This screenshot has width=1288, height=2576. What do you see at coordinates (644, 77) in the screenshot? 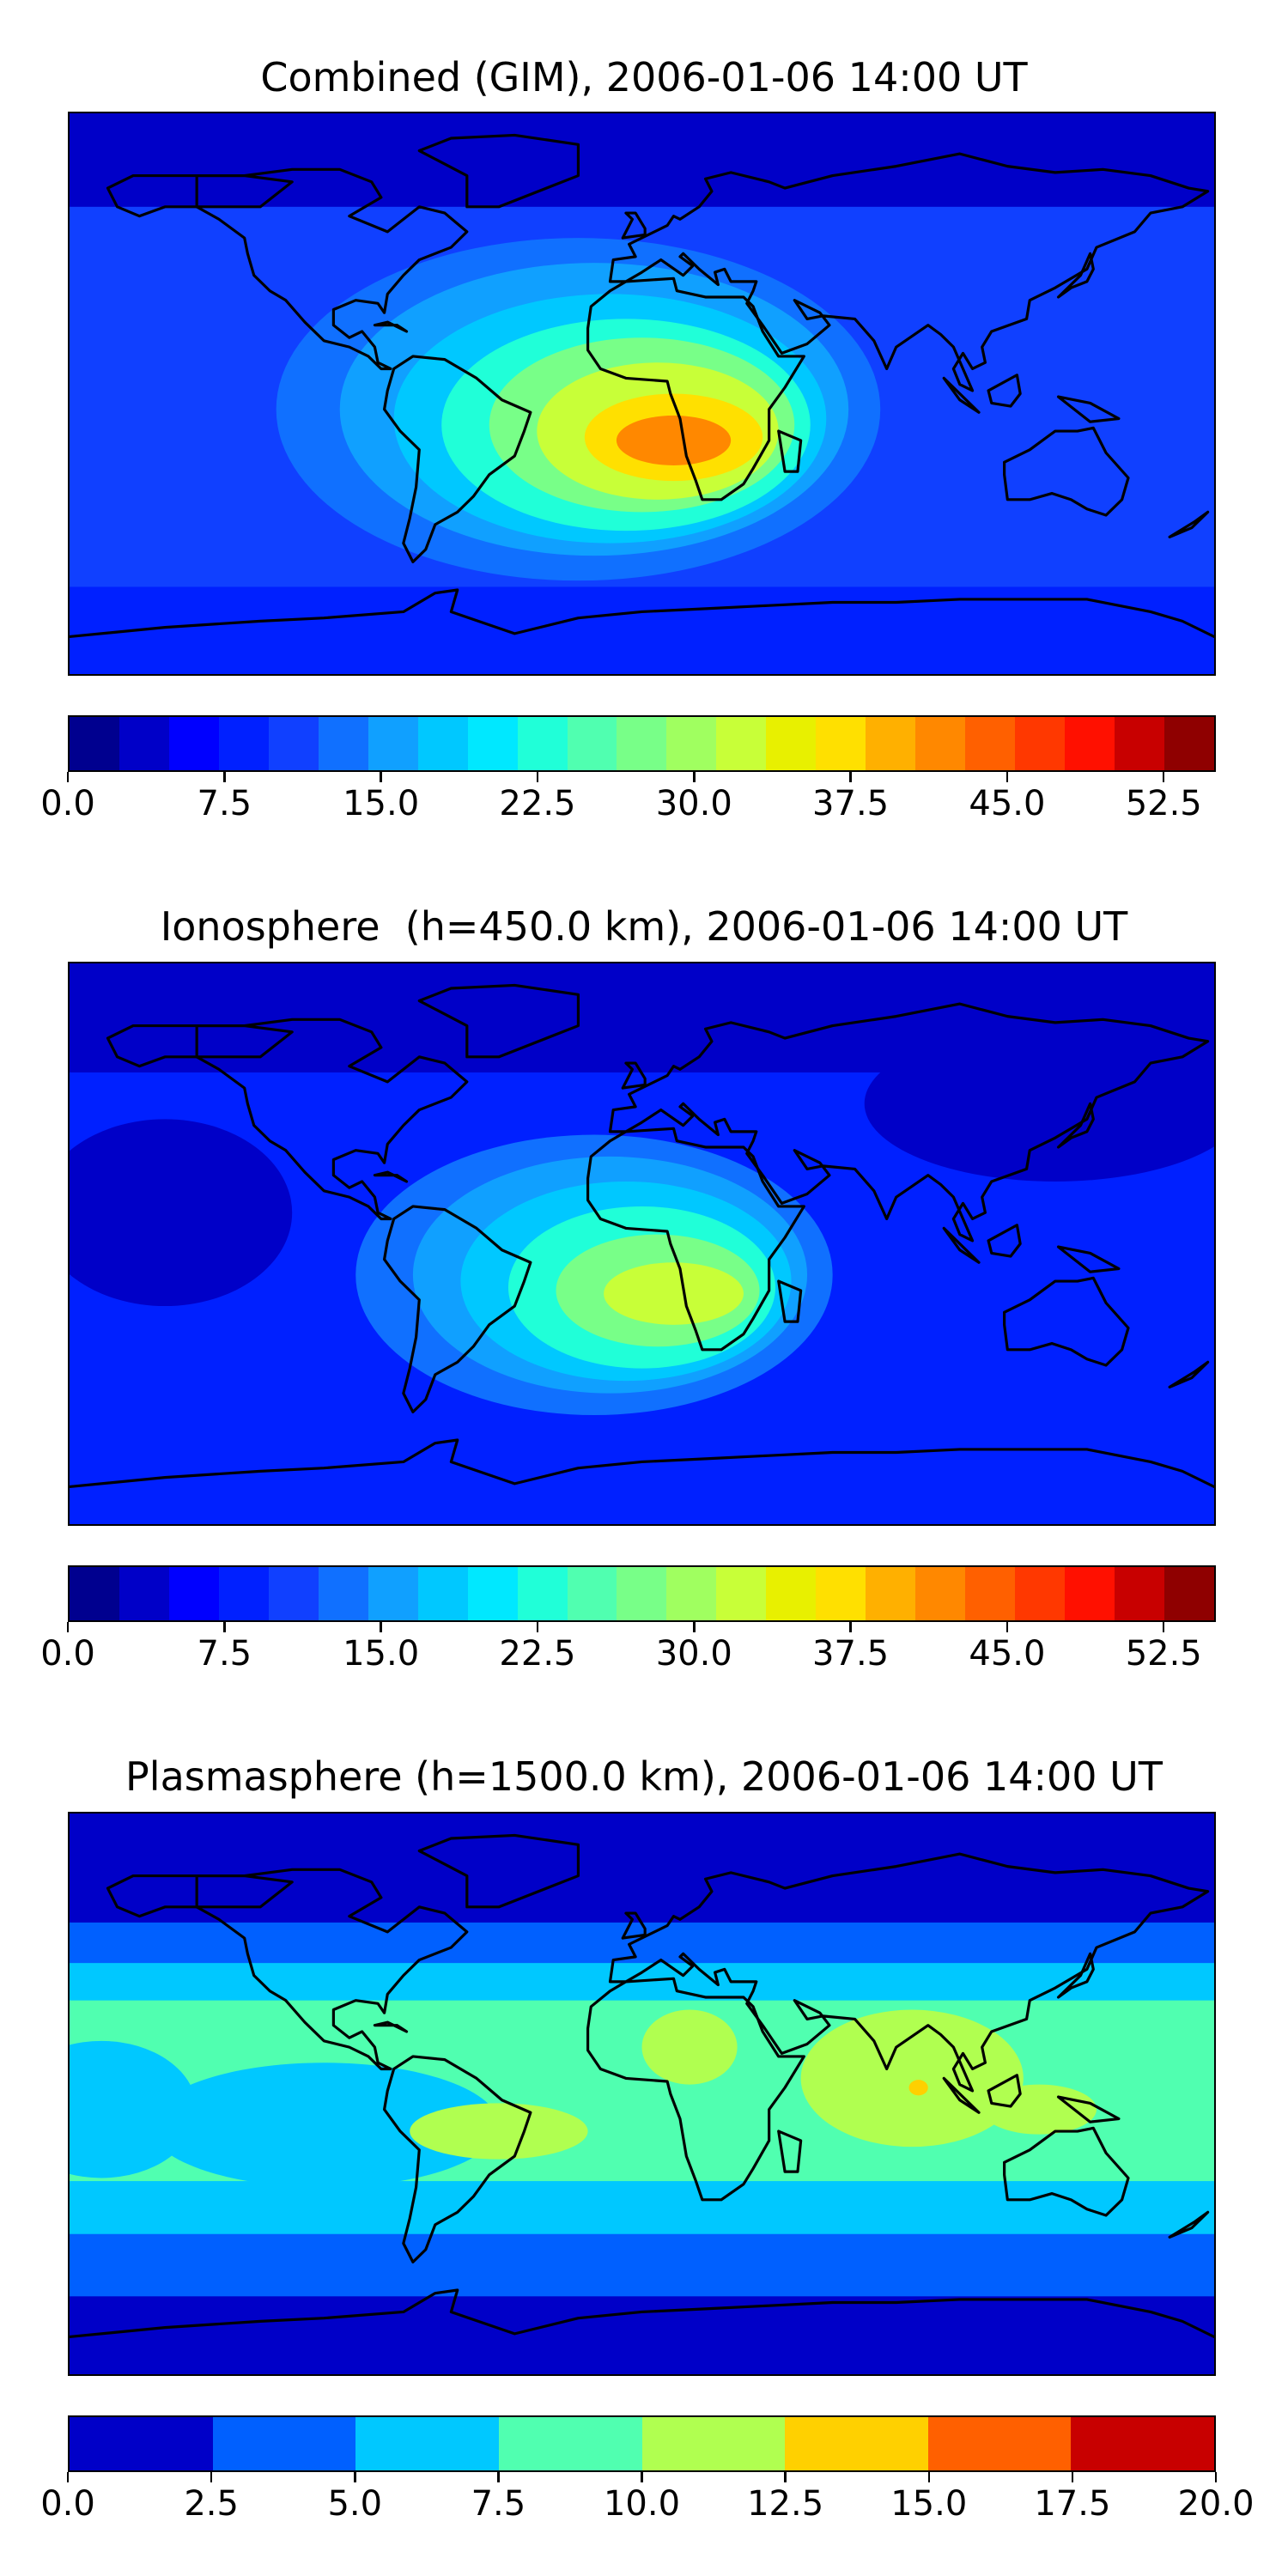
I see `panel-1-title: Combined (GIM), 2006-01-06 14:00 UT` at bounding box center [644, 77].